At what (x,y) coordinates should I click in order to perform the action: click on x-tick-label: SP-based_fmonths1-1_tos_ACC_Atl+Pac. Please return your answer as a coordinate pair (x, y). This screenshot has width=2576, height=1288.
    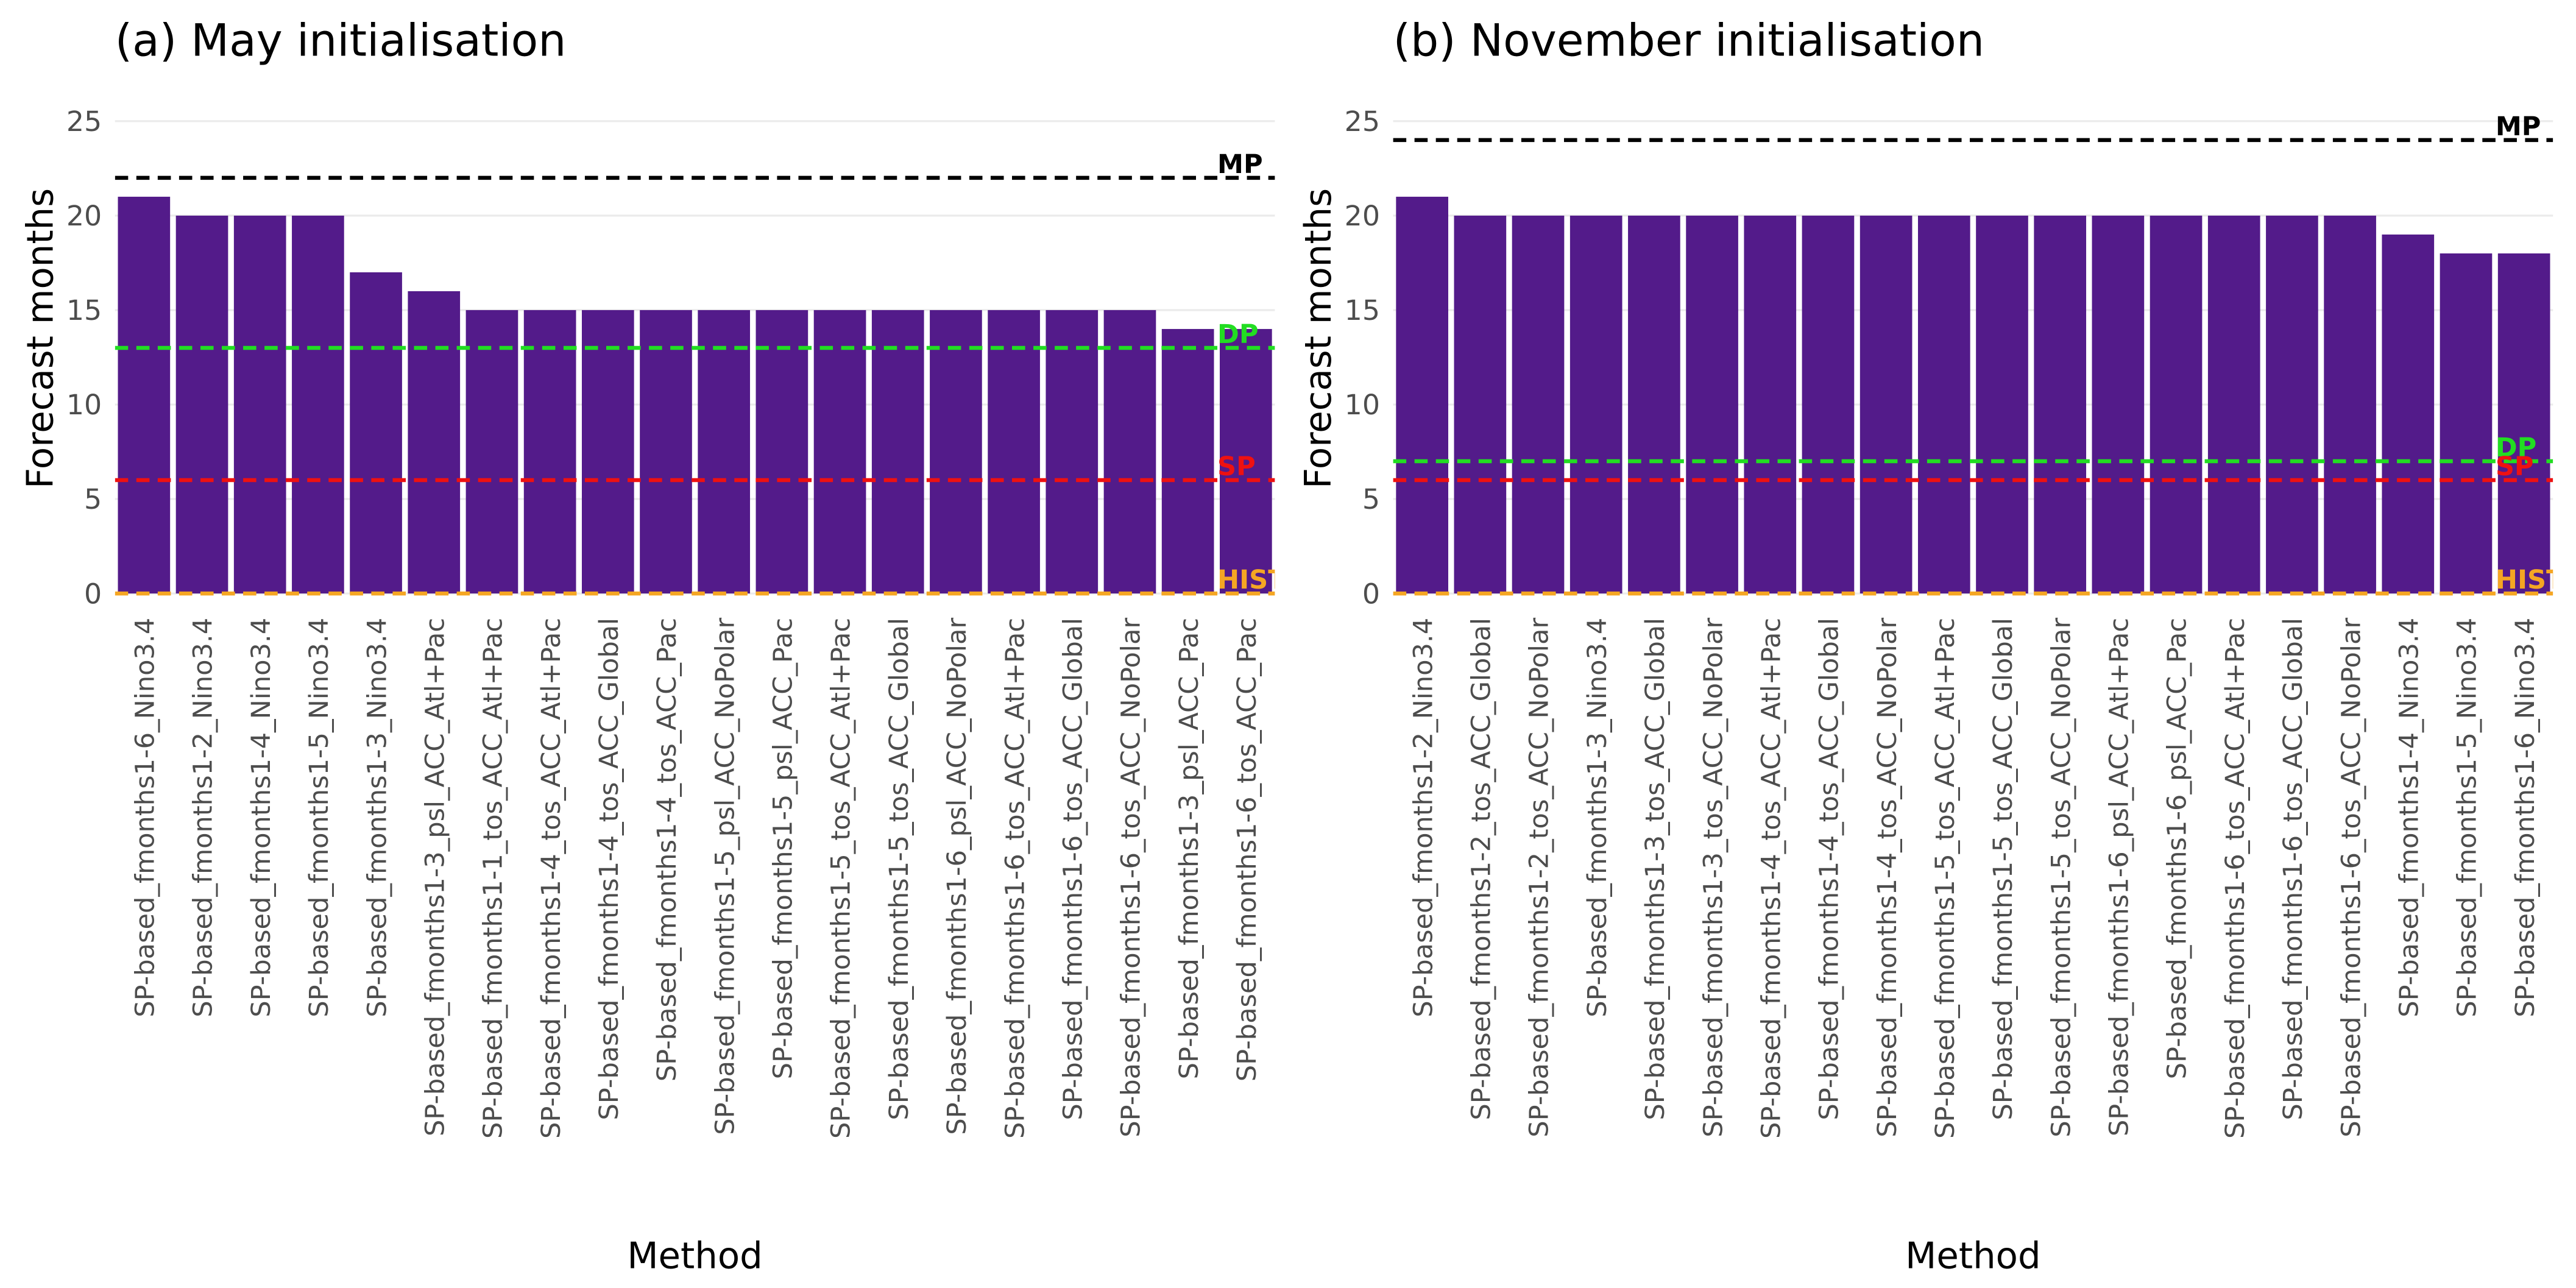
    Looking at the image, I should click on (493, 878).